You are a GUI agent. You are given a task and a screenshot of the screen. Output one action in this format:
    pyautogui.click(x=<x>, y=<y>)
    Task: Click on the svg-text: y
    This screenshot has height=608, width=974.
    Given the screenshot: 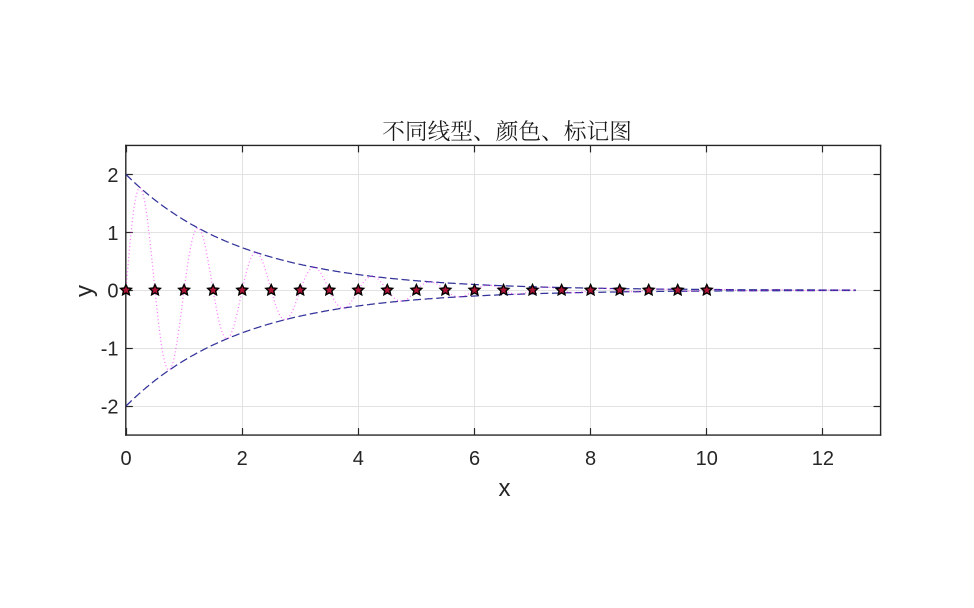 What is the action you would take?
    pyautogui.click(x=84, y=291)
    